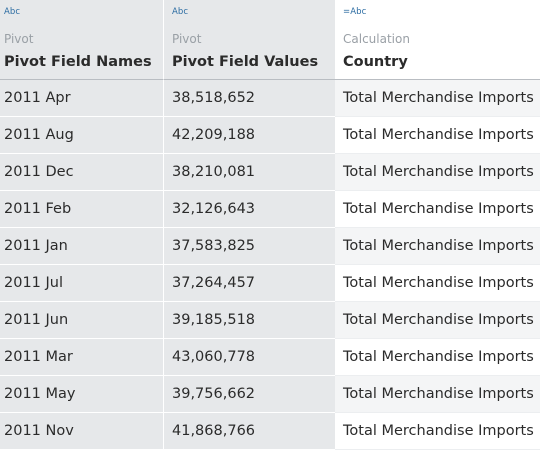 The width and height of the screenshot is (540, 450). What do you see at coordinates (81, 431) in the screenshot?
I see `pivot-field-names-cell: 2011 Nov` at bounding box center [81, 431].